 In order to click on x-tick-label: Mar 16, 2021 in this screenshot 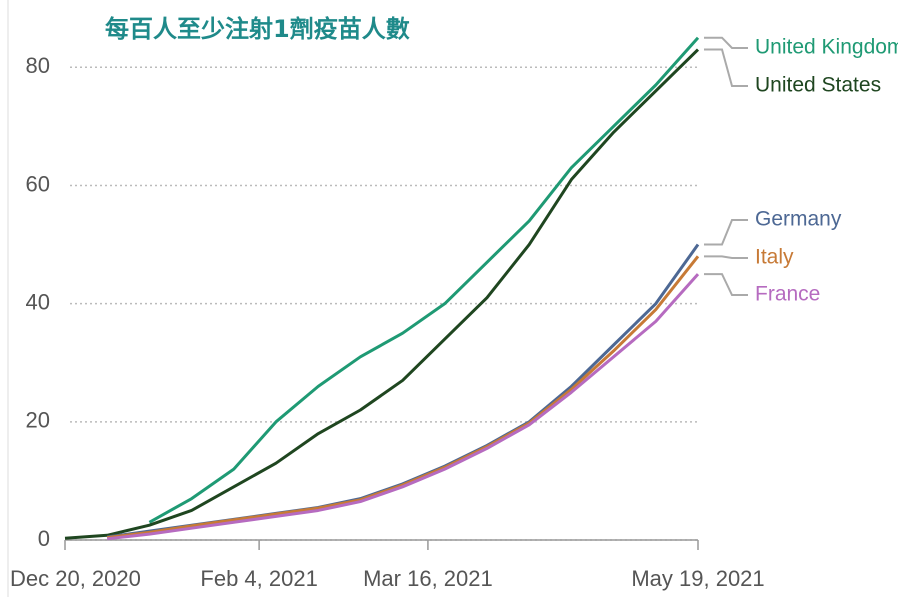, I will do `click(428, 578)`.